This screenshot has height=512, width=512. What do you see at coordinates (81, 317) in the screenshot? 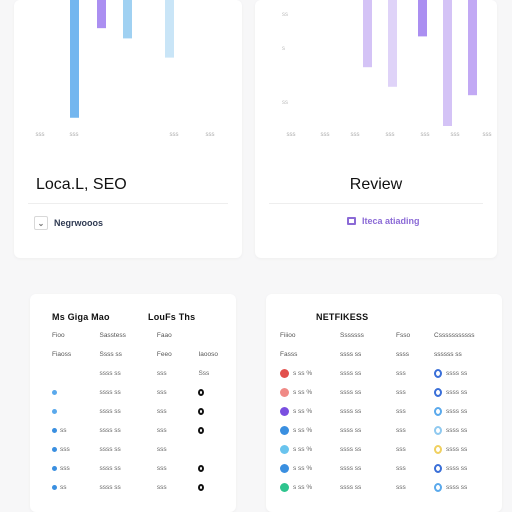
I see `table-a-title-left: Ms Giga Mao` at bounding box center [81, 317].